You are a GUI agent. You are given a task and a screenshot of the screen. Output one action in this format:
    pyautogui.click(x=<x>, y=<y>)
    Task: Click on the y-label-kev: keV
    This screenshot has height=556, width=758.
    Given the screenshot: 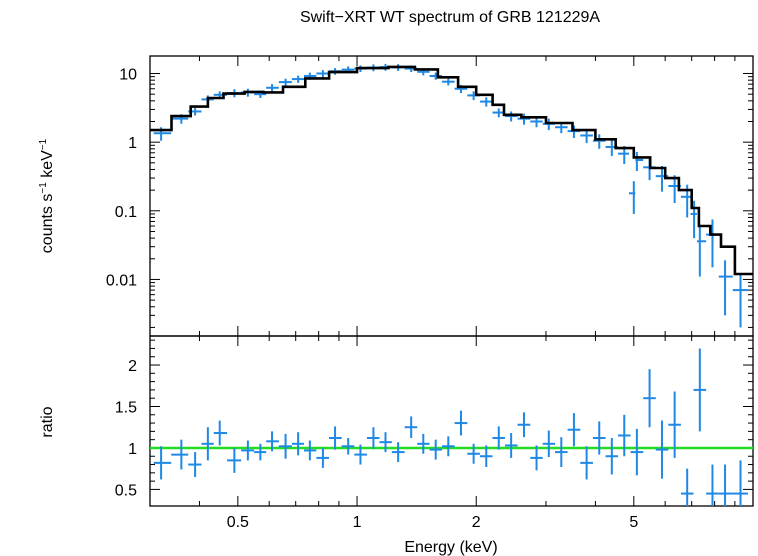 What is the action you would take?
    pyautogui.click(x=47, y=166)
    